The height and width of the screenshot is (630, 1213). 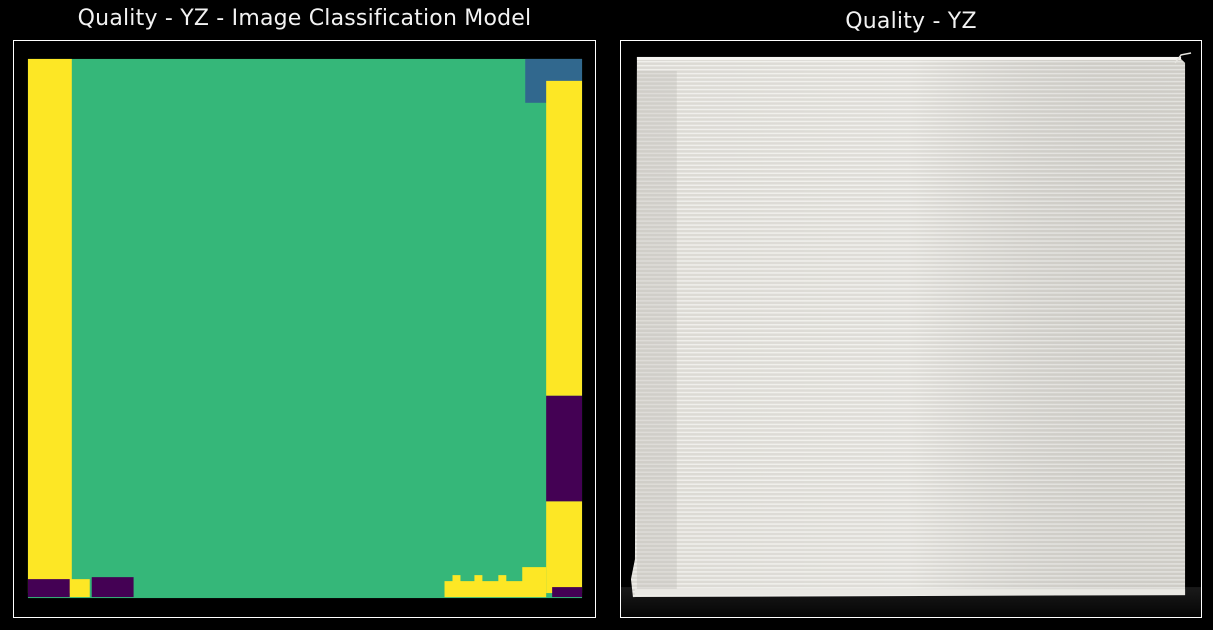 I want to click on bottom-right-edge-class-region, so click(x=495, y=582).